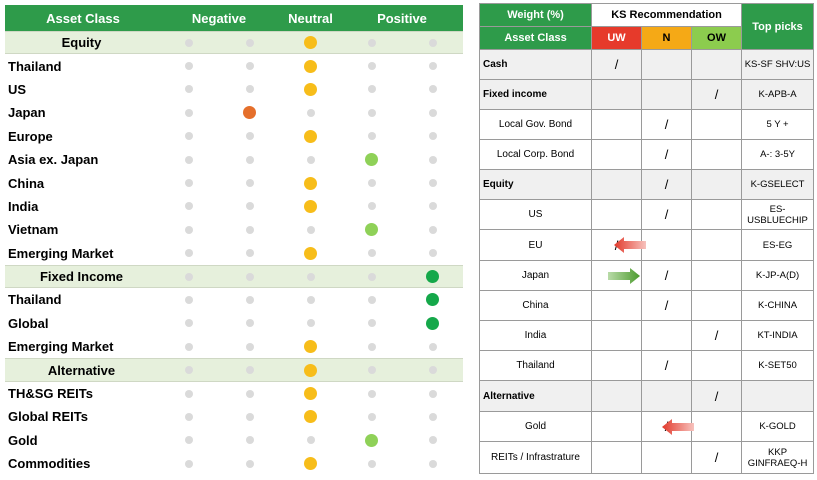  I want to click on asset-label: Emerging Market, so click(61, 347).